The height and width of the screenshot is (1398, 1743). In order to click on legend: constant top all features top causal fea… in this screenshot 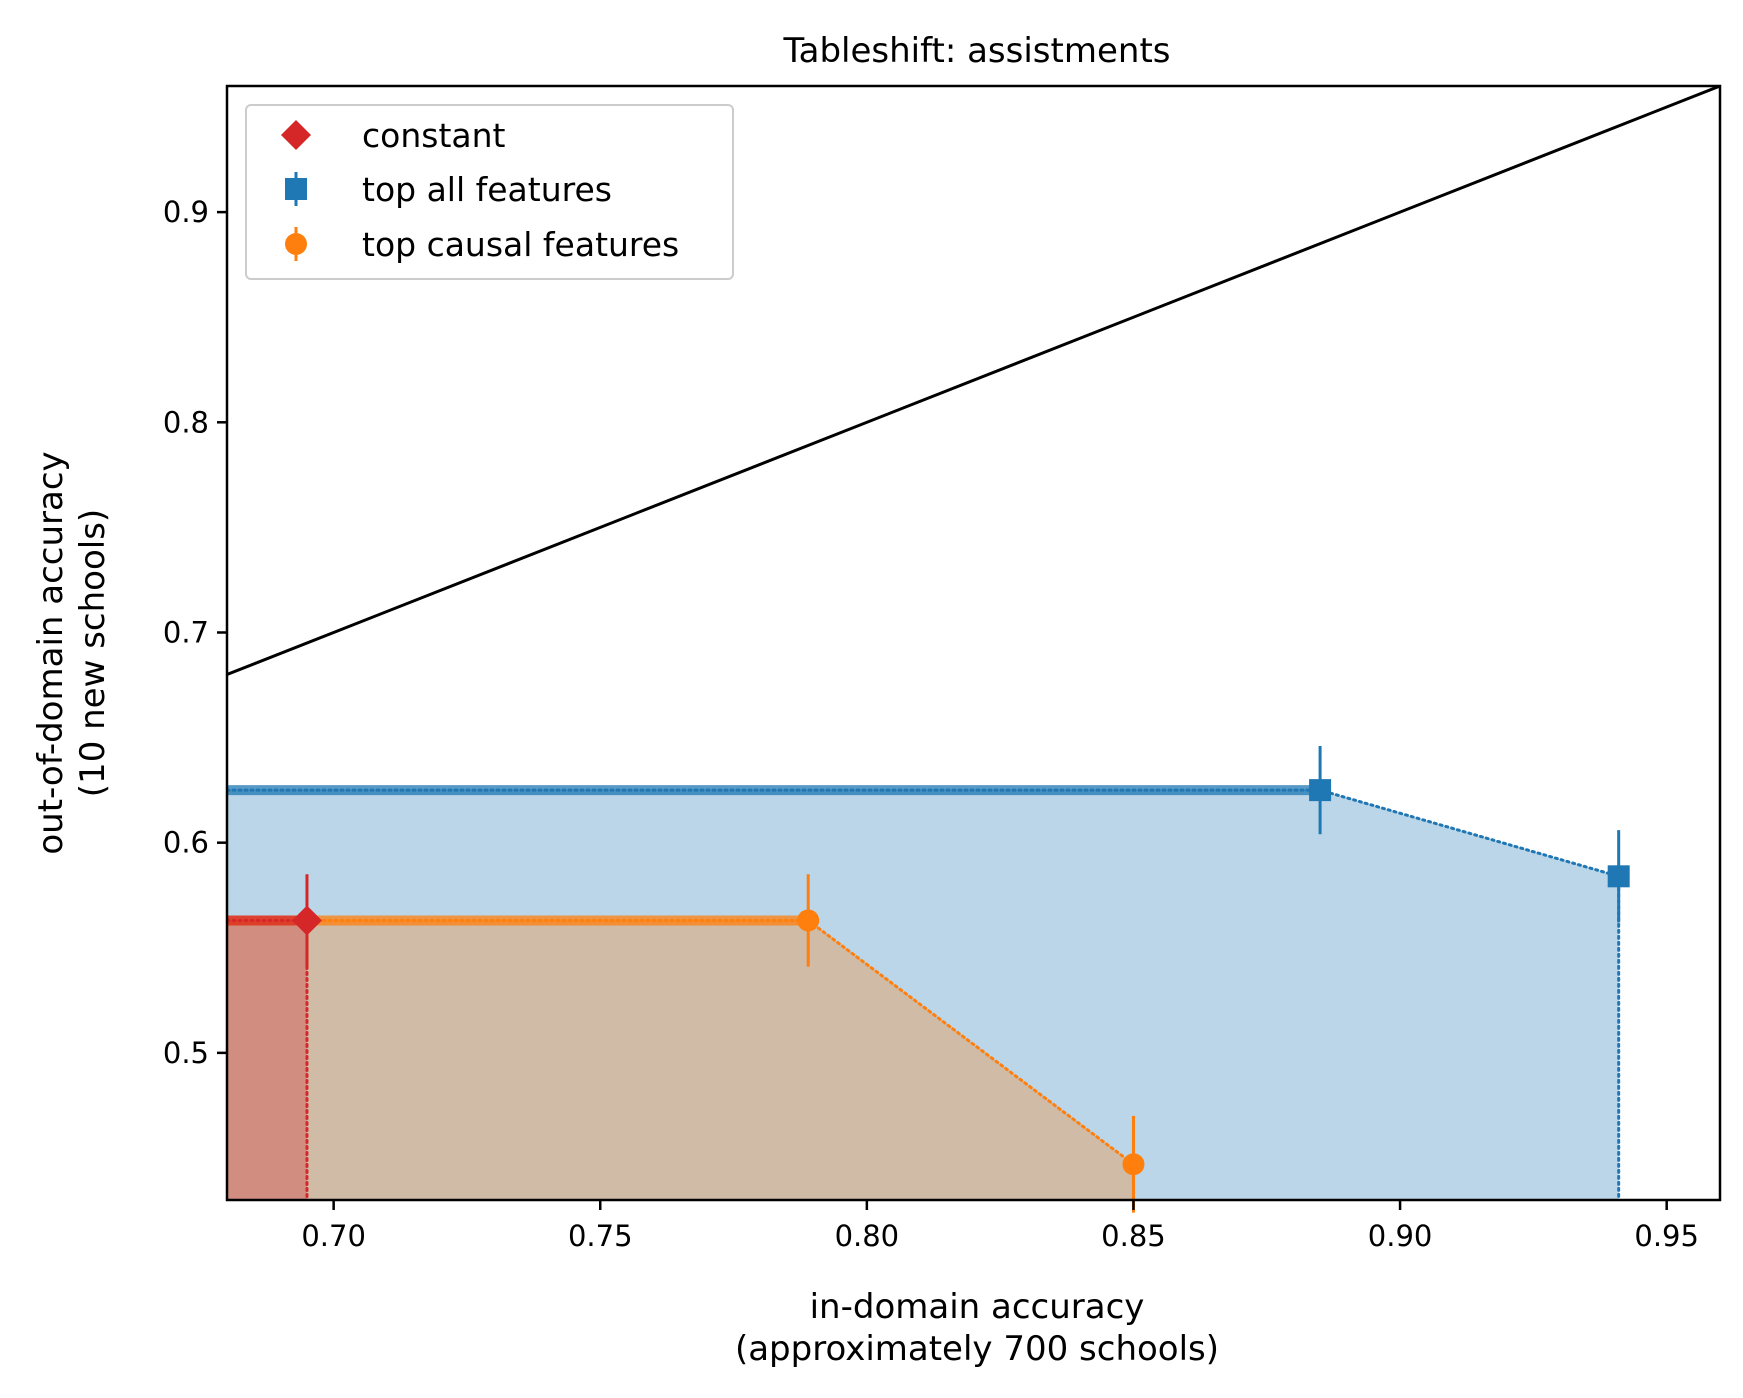, I will do `click(489, 192)`.